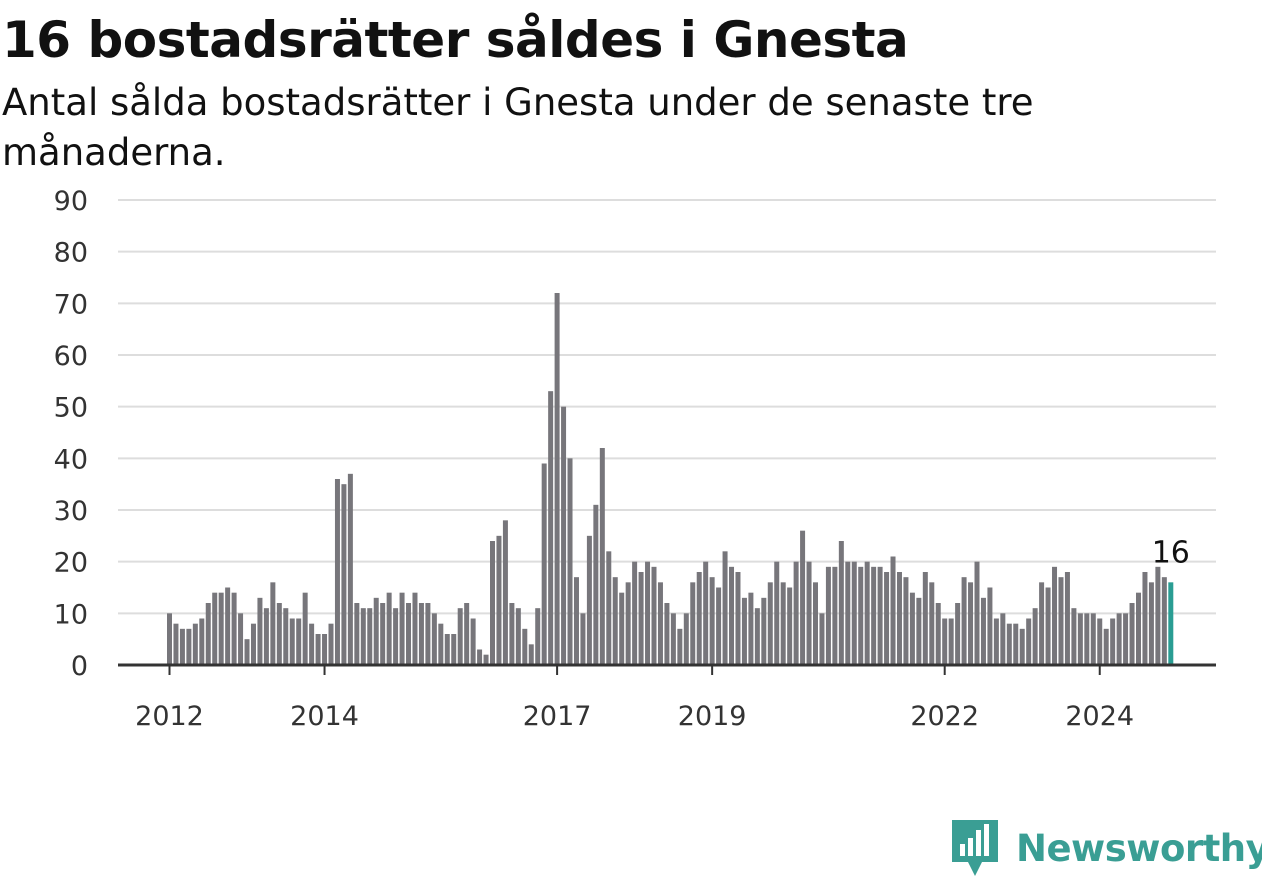 Image resolution: width=1262 pixels, height=879 pixels. What do you see at coordinates (71, 434) in the screenshot?
I see `y-axis-ticks: 0 10 20 30 40 50 60 70 80 90` at bounding box center [71, 434].